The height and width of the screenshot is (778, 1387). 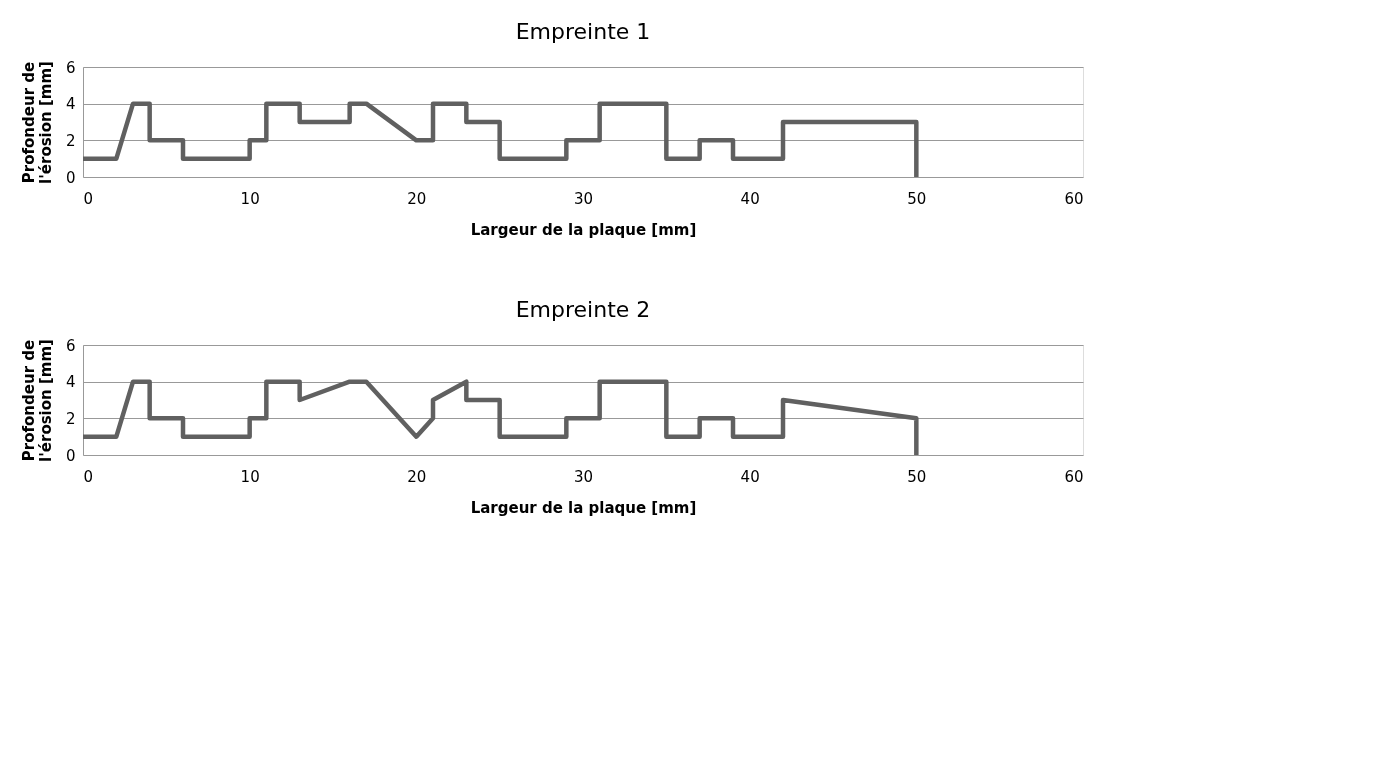 I want to click on chart-title: Empreinte 2, so click(x=583, y=309).